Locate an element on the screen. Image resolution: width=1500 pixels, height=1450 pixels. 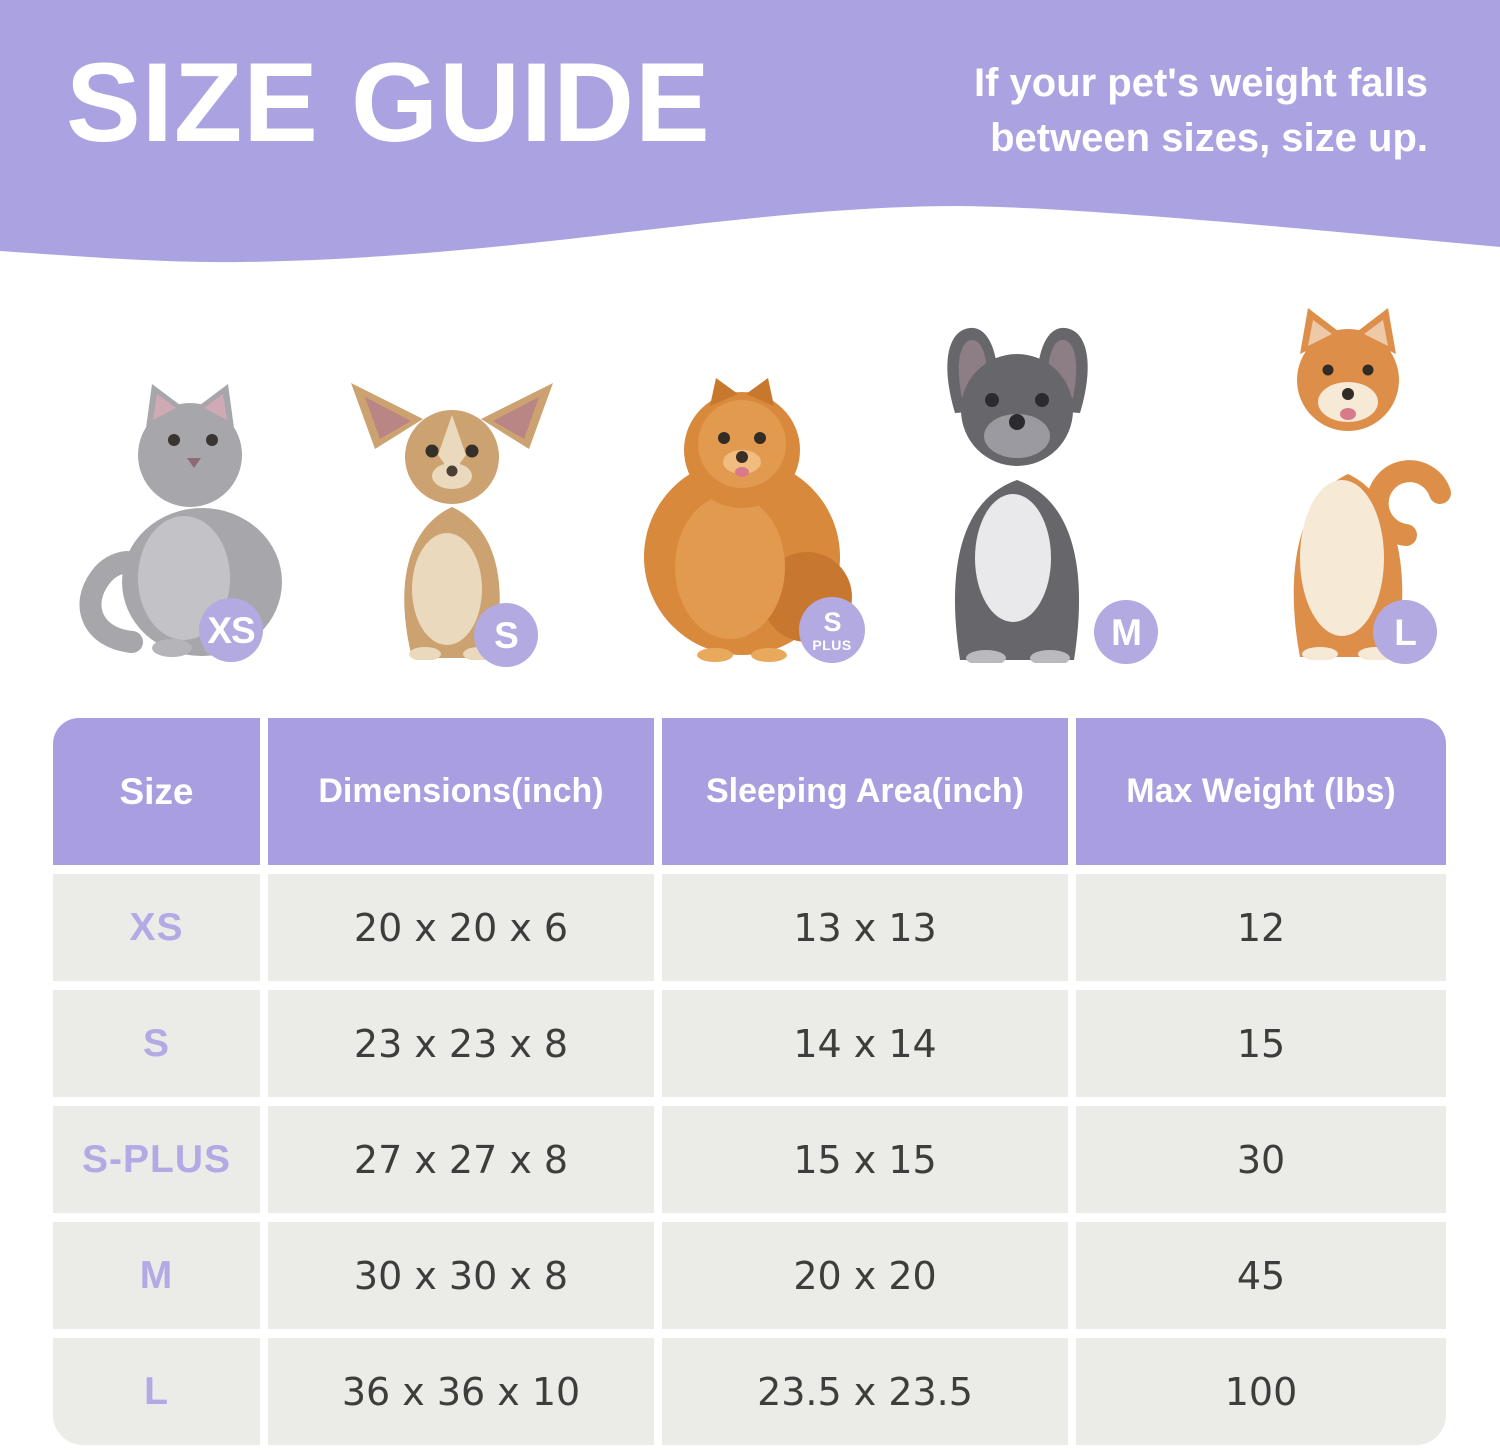
column-header-max-weight: Max Weight (lbs) is located at coordinates (1261, 791).